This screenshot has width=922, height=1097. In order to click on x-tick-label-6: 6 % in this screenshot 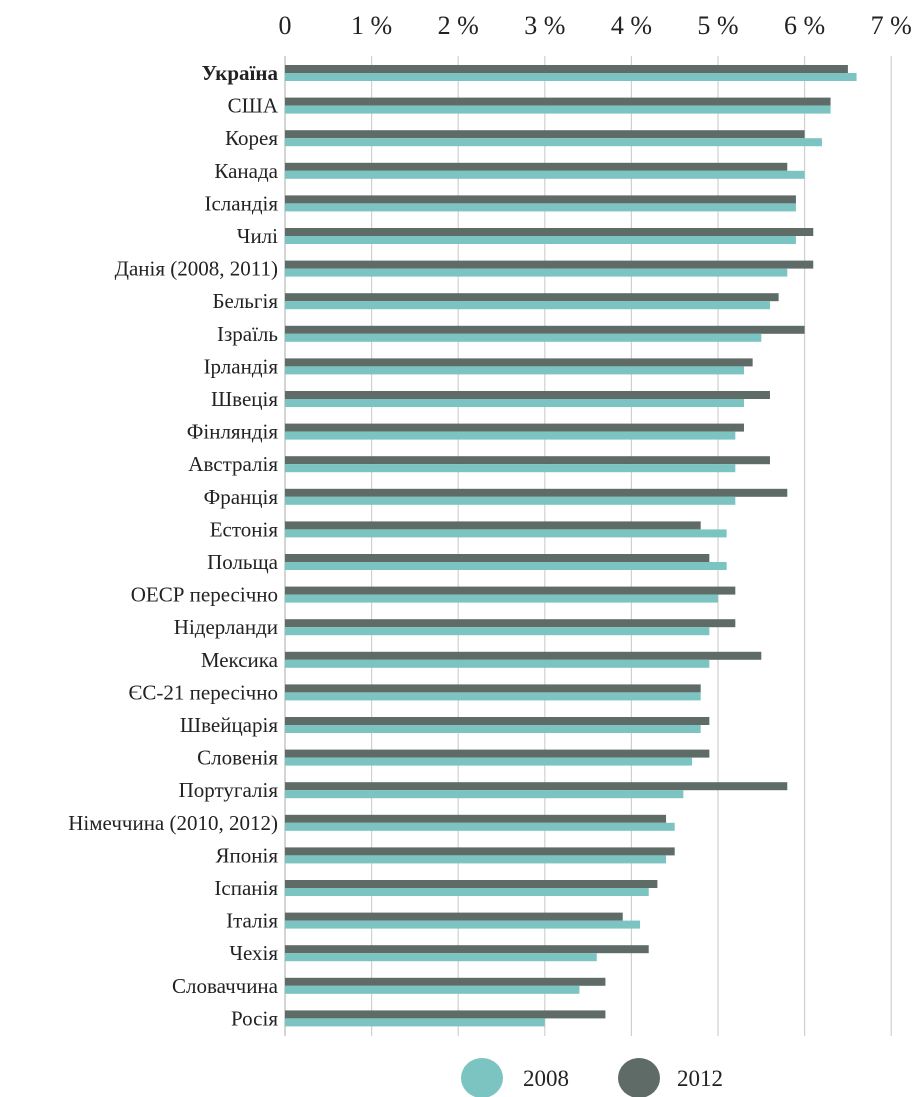, I will do `click(804, 25)`.